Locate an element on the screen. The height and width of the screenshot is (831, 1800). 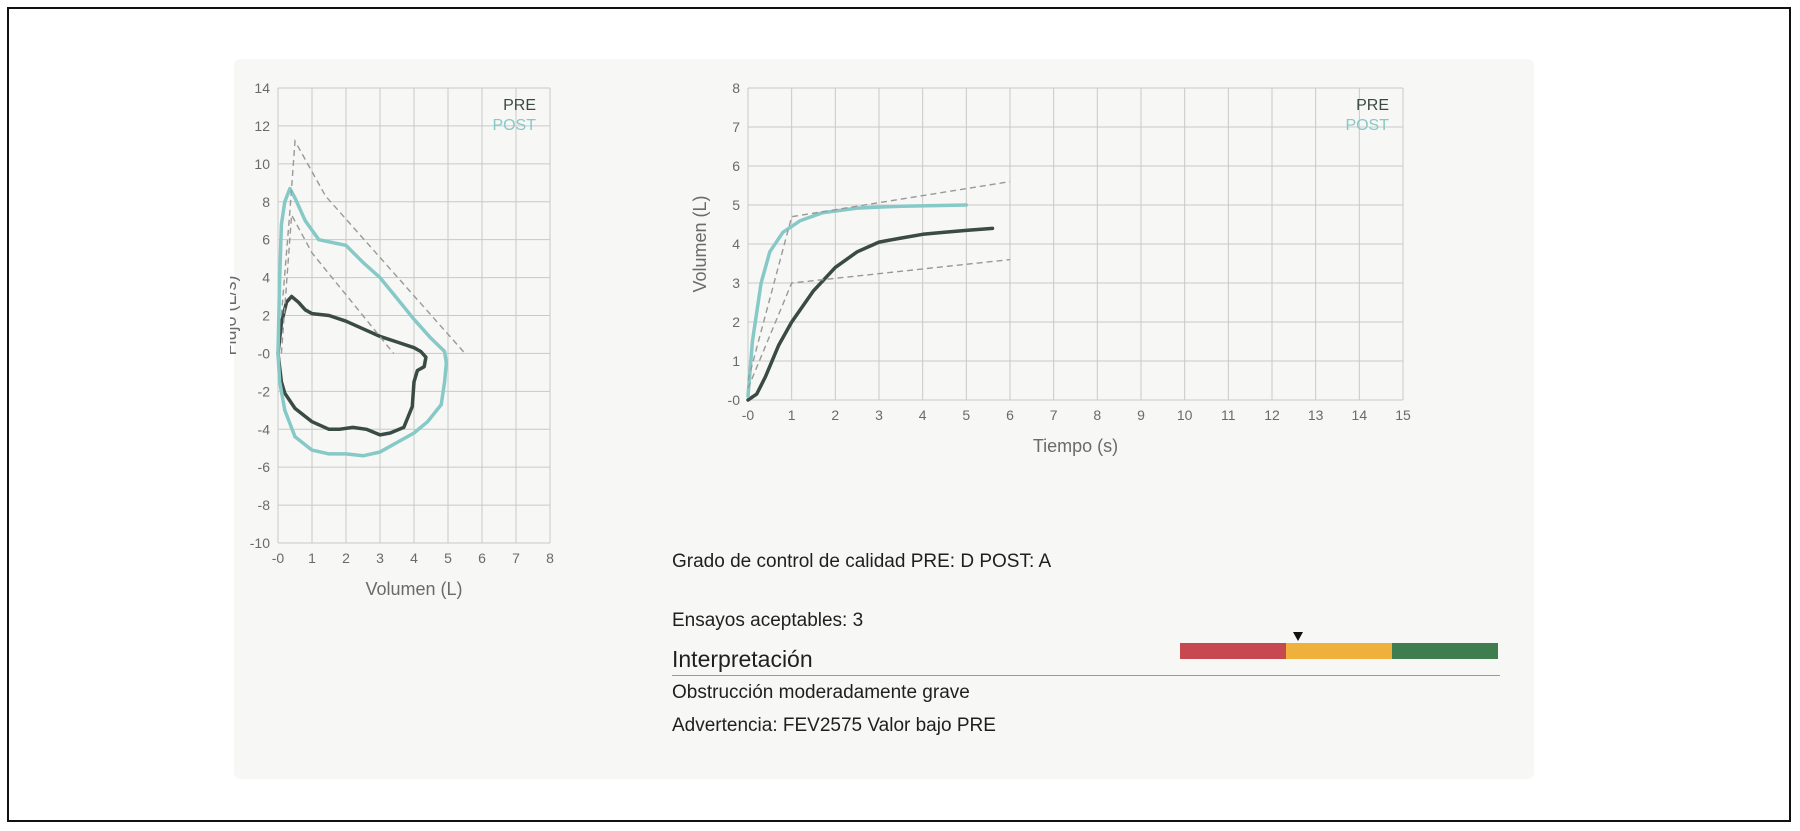
severity-segment-green is located at coordinates (1445, 651).